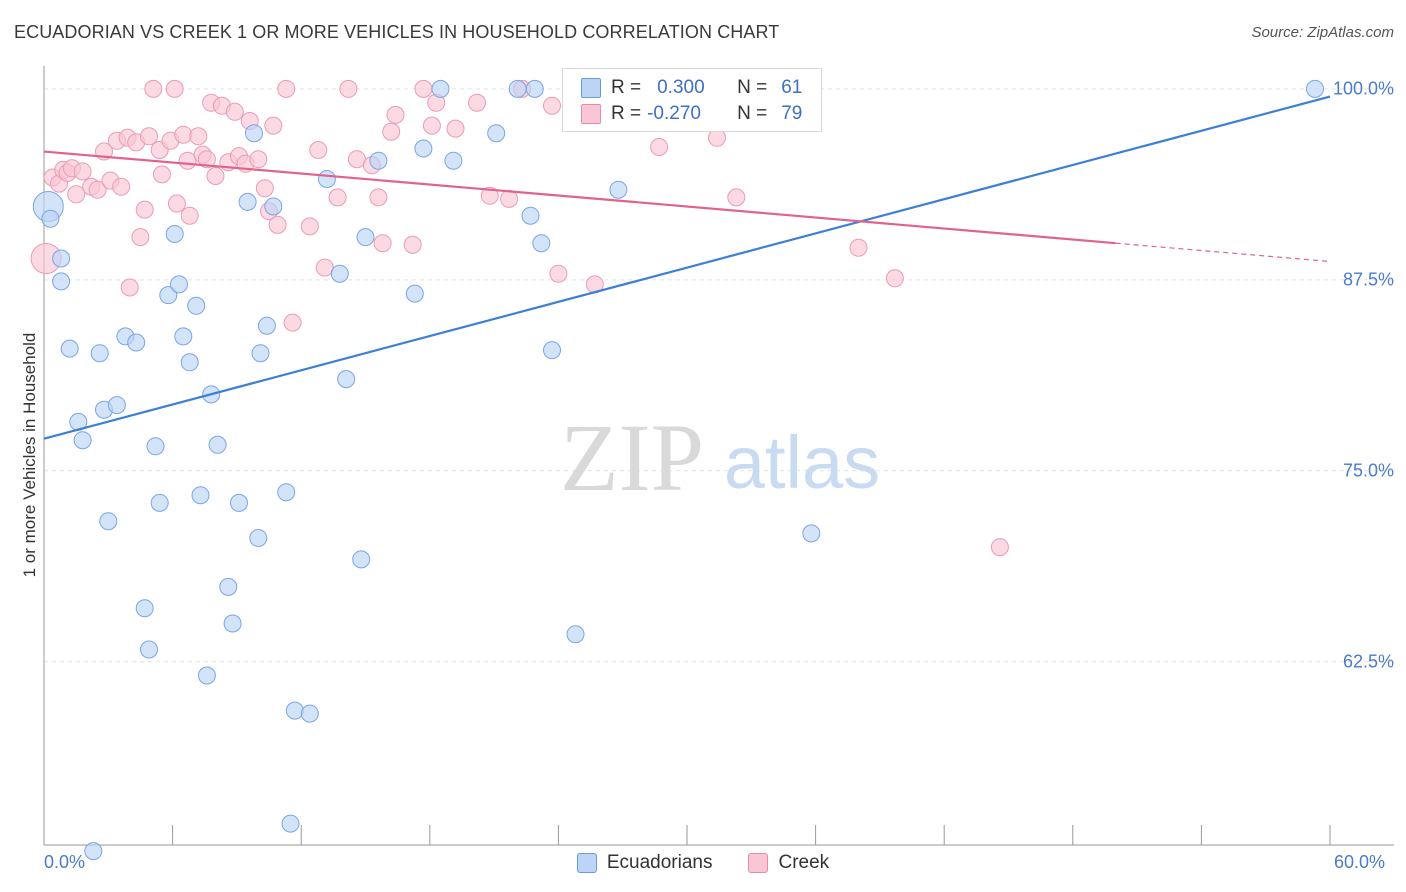  I want to click on creek-trend-extension, so click(1223, 252).